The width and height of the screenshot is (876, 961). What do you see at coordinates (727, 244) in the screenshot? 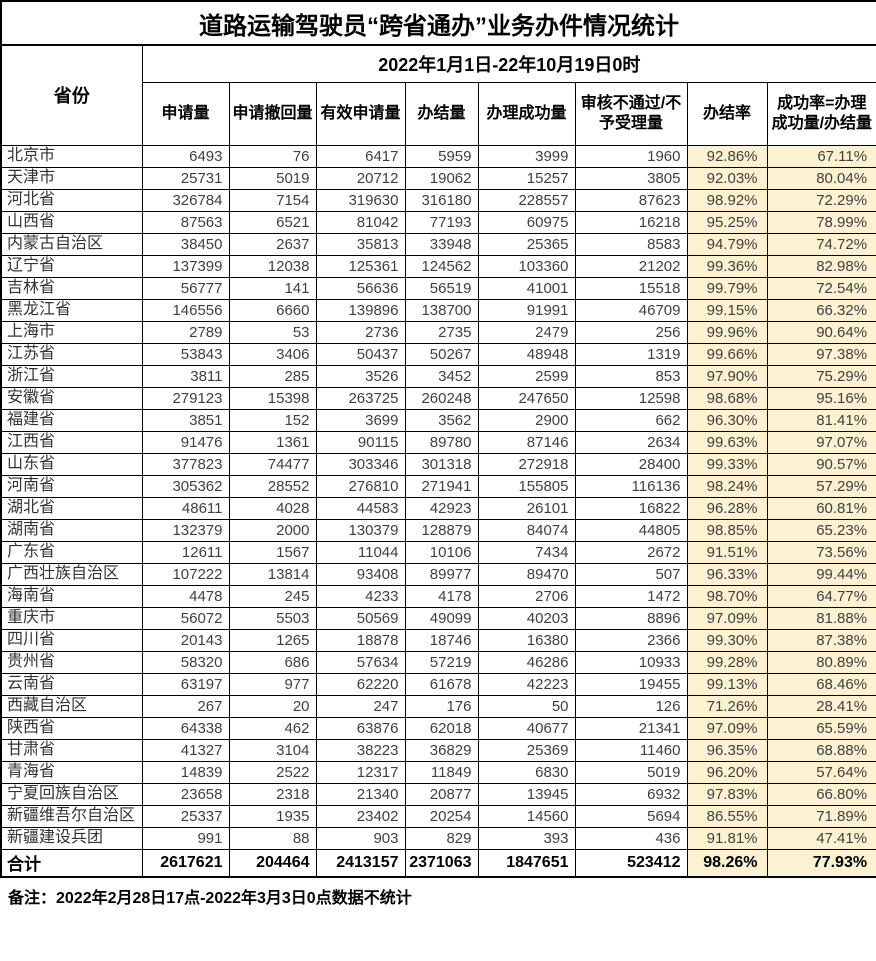
I see `rate-cell: 94.79%` at bounding box center [727, 244].